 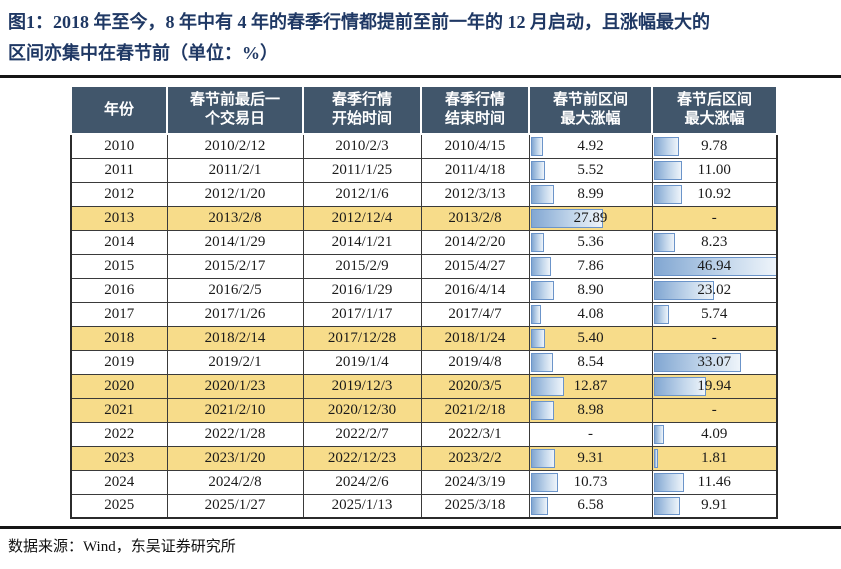 What do you see at coordinates (362, 170) in the screenshot?
I see `rally-start-date-cell: 2011/1/25` at bounding box center [362, 170].